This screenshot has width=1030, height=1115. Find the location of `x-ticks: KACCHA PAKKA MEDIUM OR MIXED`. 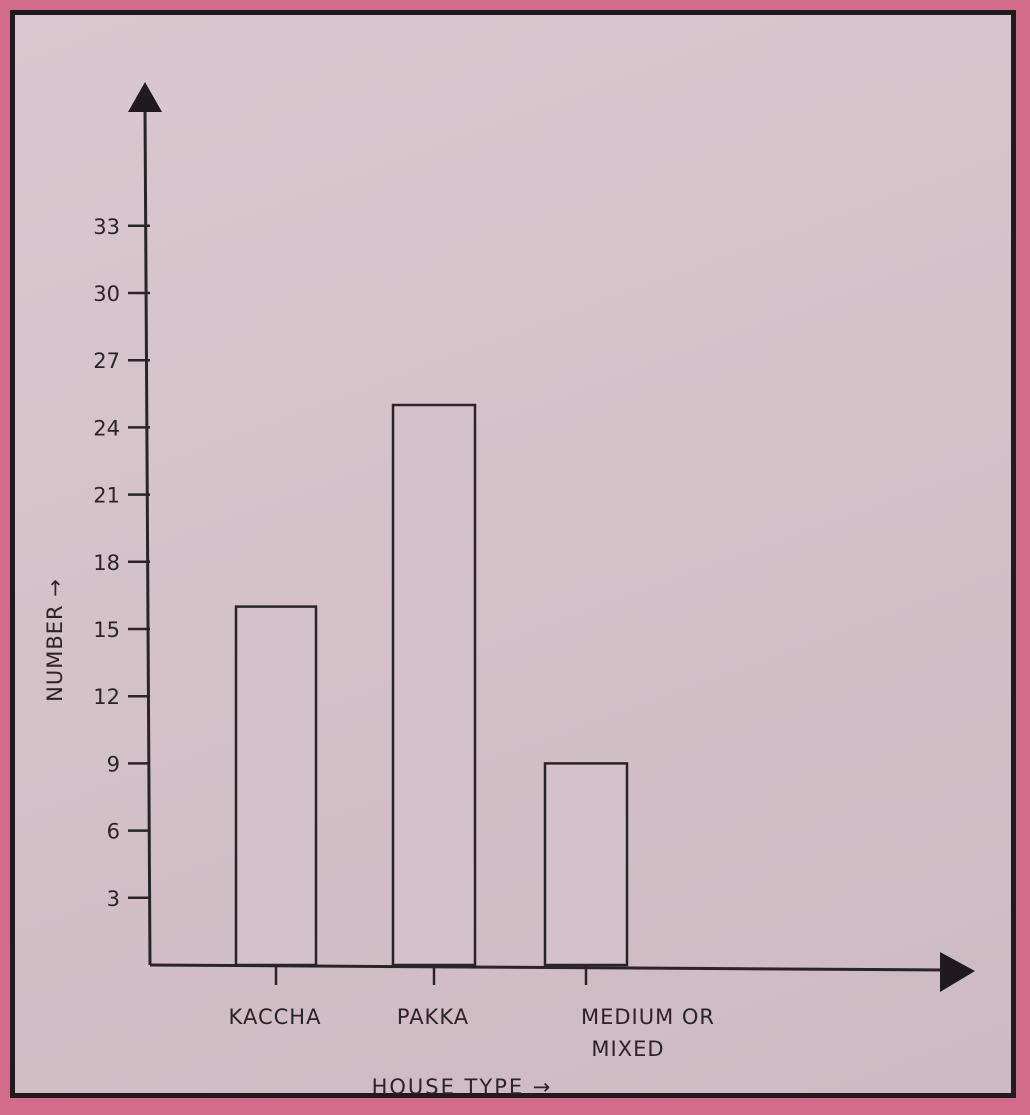

x-ticks: KACCHA PAKKA MEDIUM OR MIXED is located at coordinates (472, 1013).